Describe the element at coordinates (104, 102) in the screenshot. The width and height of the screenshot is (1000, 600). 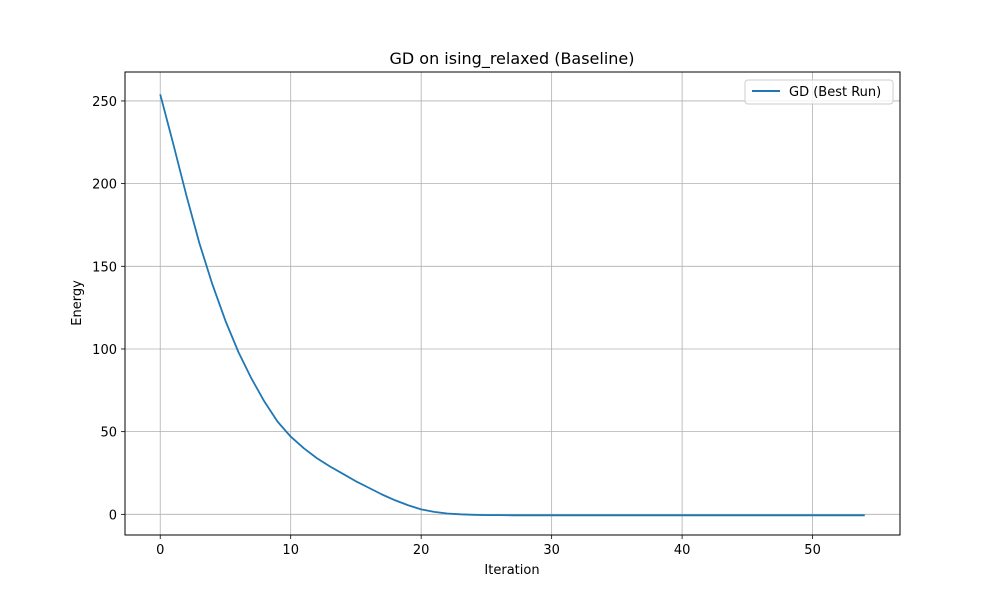
I see `y-tick-label: 250` at that location.